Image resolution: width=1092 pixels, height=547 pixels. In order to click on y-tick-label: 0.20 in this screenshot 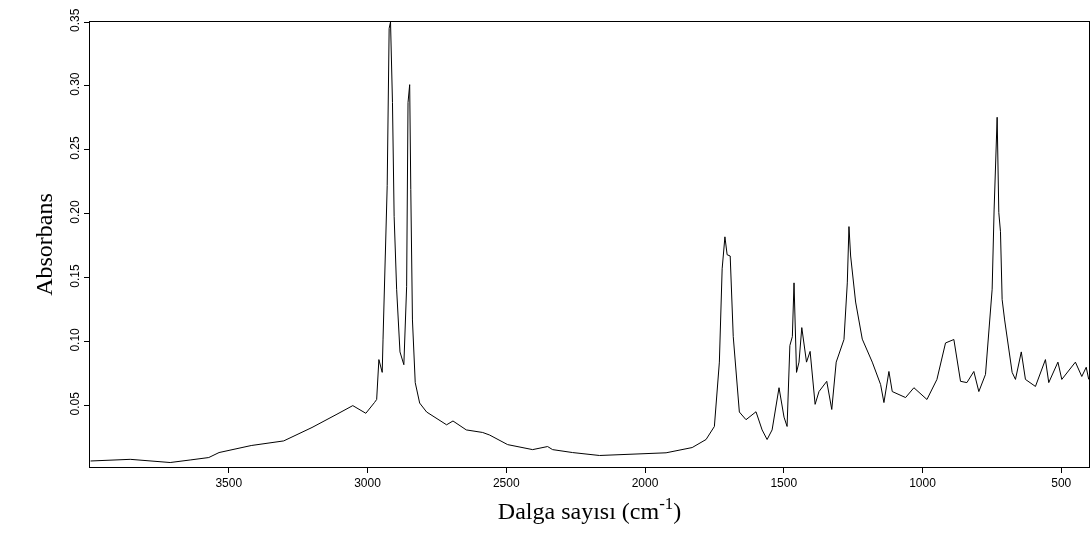, I will do `click(75, 212)`.